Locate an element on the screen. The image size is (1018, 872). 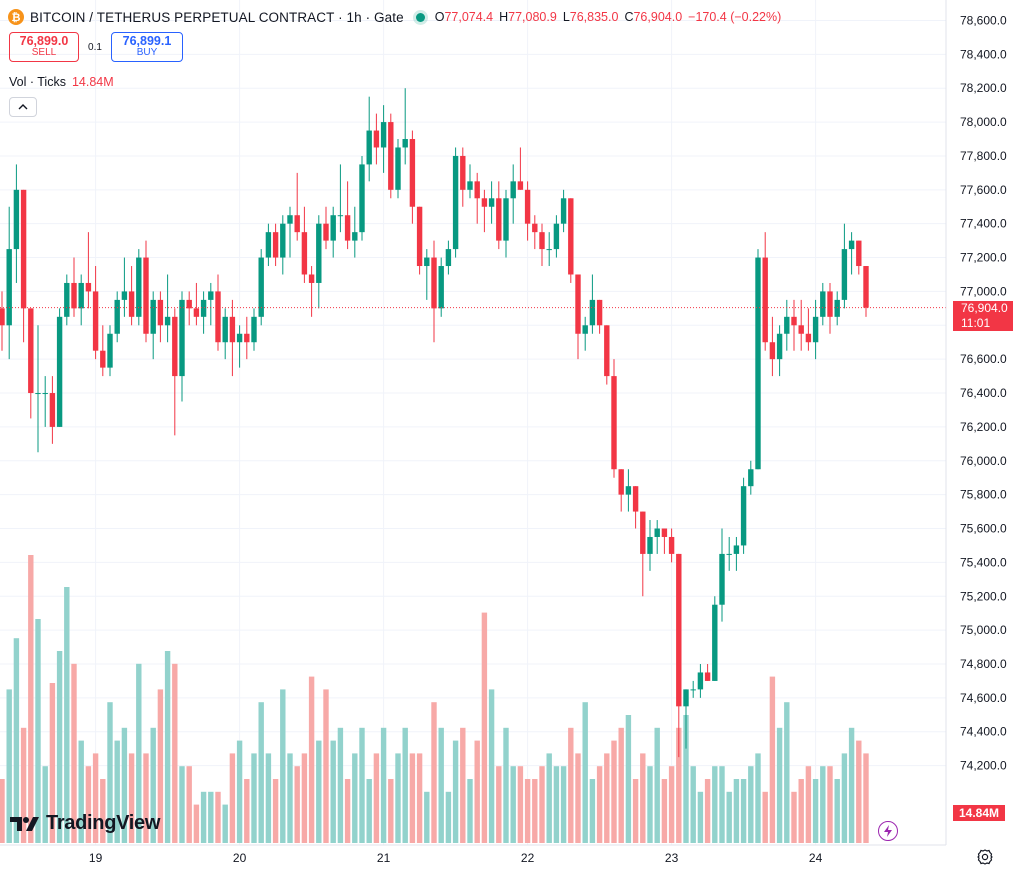
low-value: L76,835.0 is located at coordinates (590, 17).